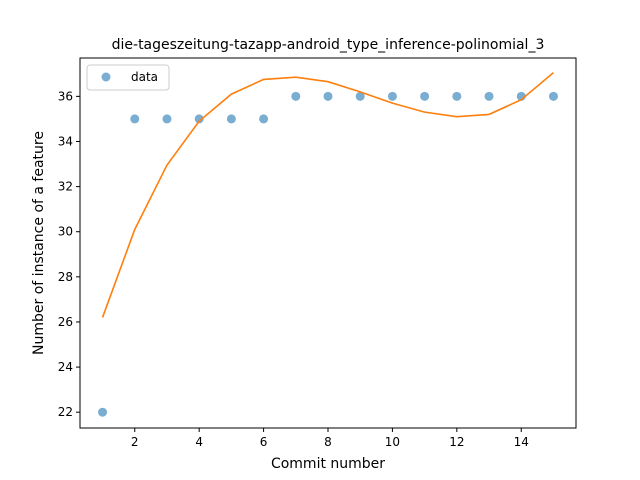 This screenshot has width=640, height=480. What do you see at coordinates (106, 77) in the screenshot?
I see `legend-marker-data` at bounding box center [106, 77].